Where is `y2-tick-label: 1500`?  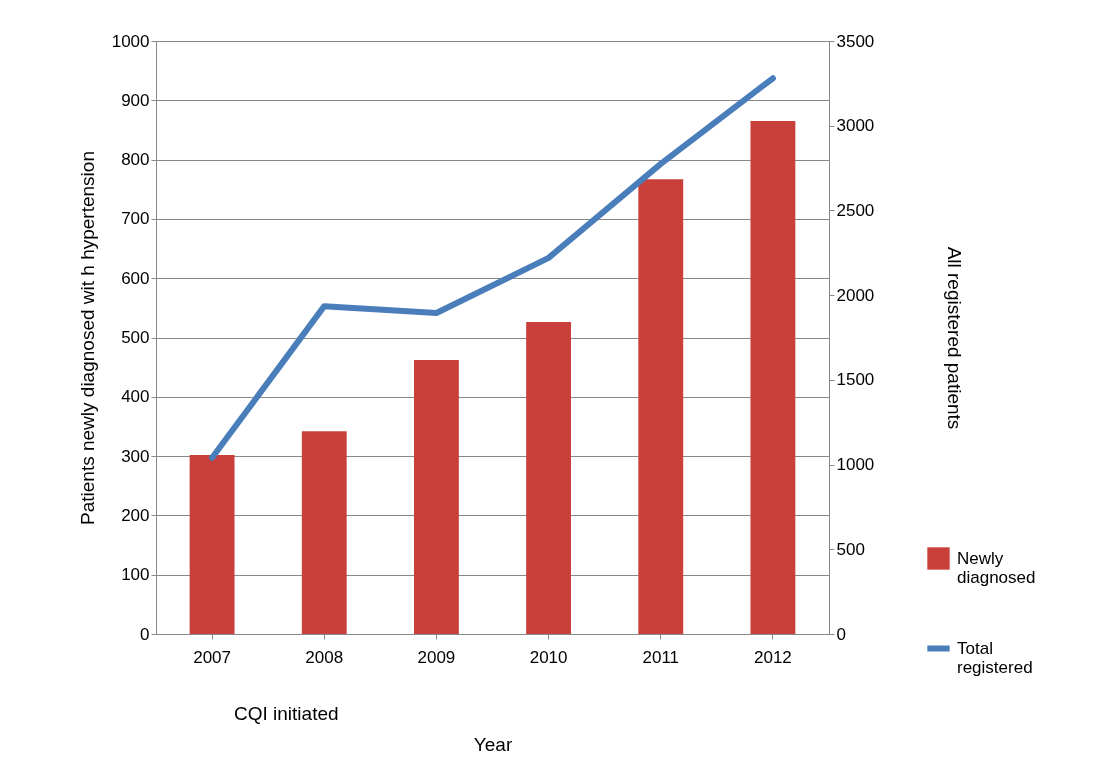
y2-tick-label: 1500 is located at coordinates (855, 380).